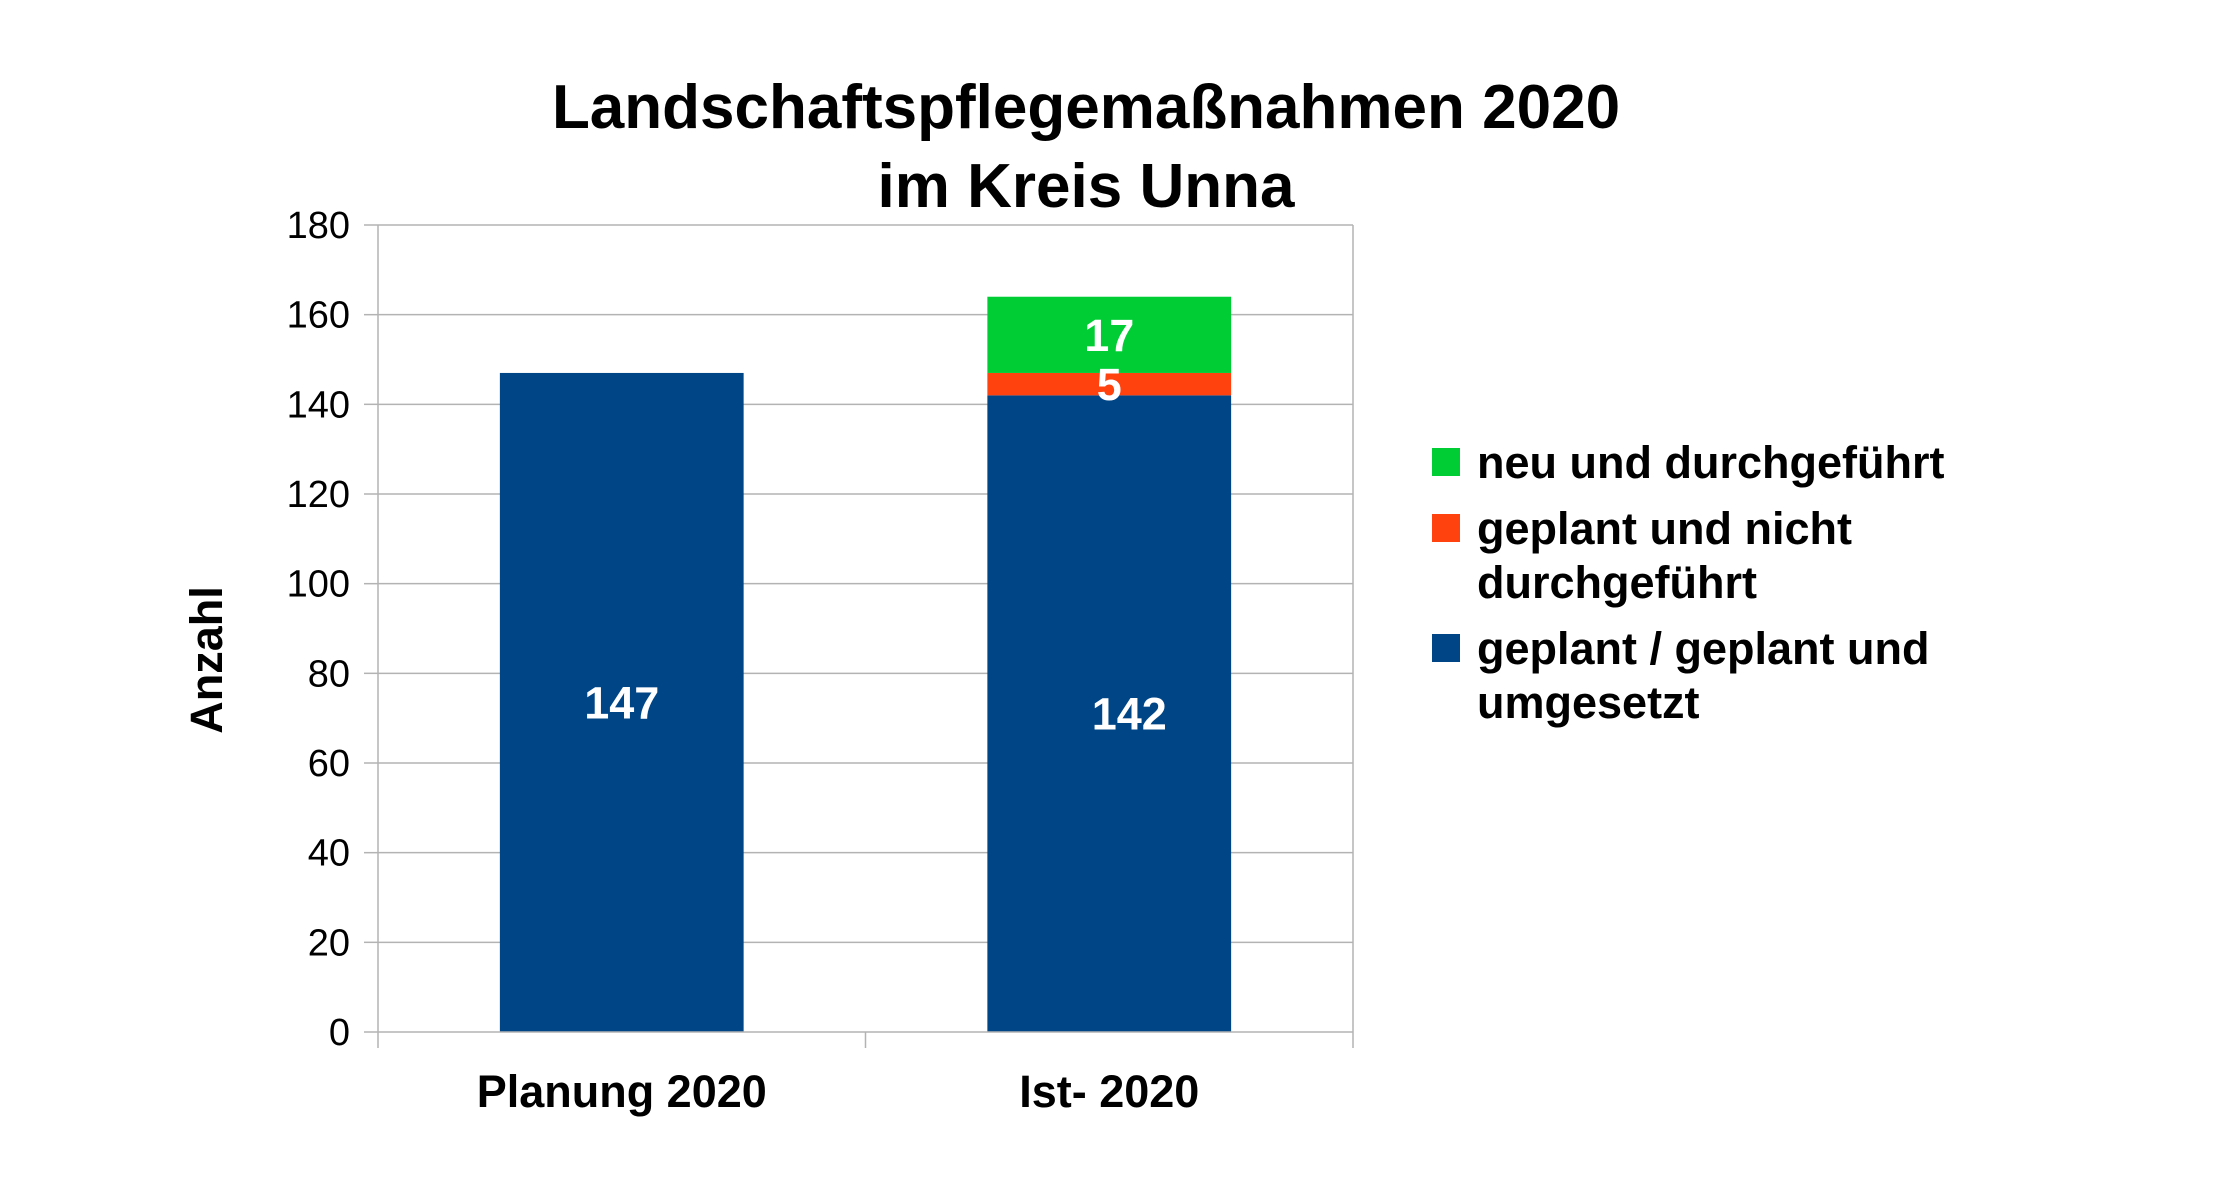  Describe the element at coordinates (318, 405) in the screenshot. I see `y-tick-label: 140` at that location.